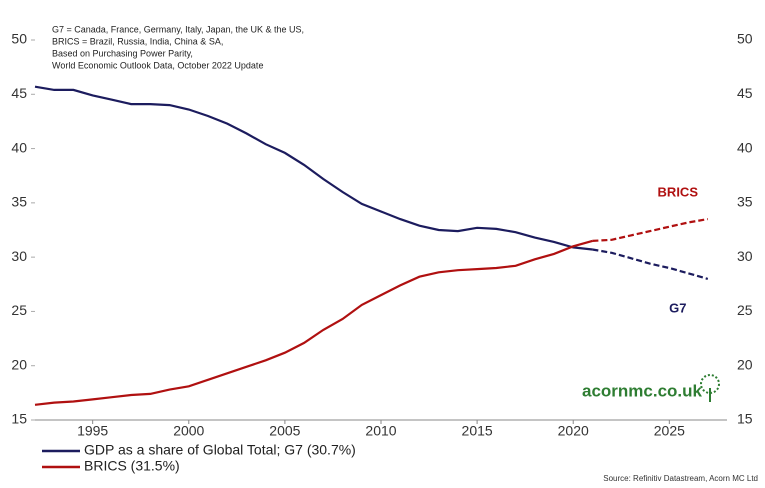 The width and height of the screenshot is (765, 488). What do you see at coordinates (188, 431) in the screenshot?
I see `x-tick-label: 2000` at bounding box center [188, 431].